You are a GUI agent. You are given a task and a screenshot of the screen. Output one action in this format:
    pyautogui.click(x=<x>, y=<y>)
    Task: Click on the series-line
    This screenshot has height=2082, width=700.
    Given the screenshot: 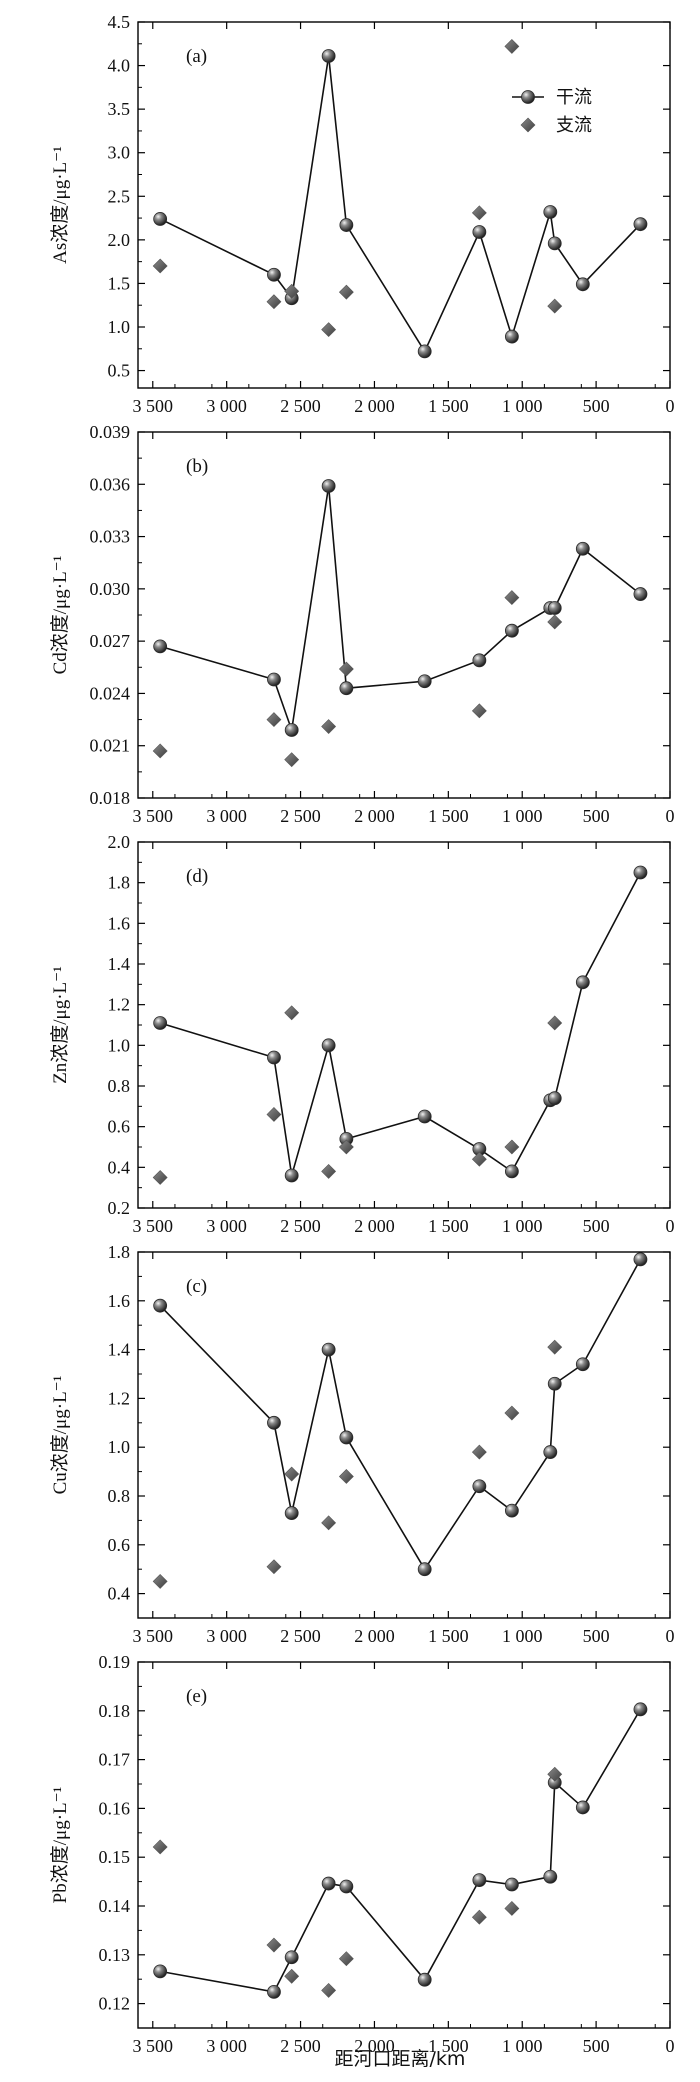 What is the action you would take?
    pyautogui.click(x=401, y=1850)
    